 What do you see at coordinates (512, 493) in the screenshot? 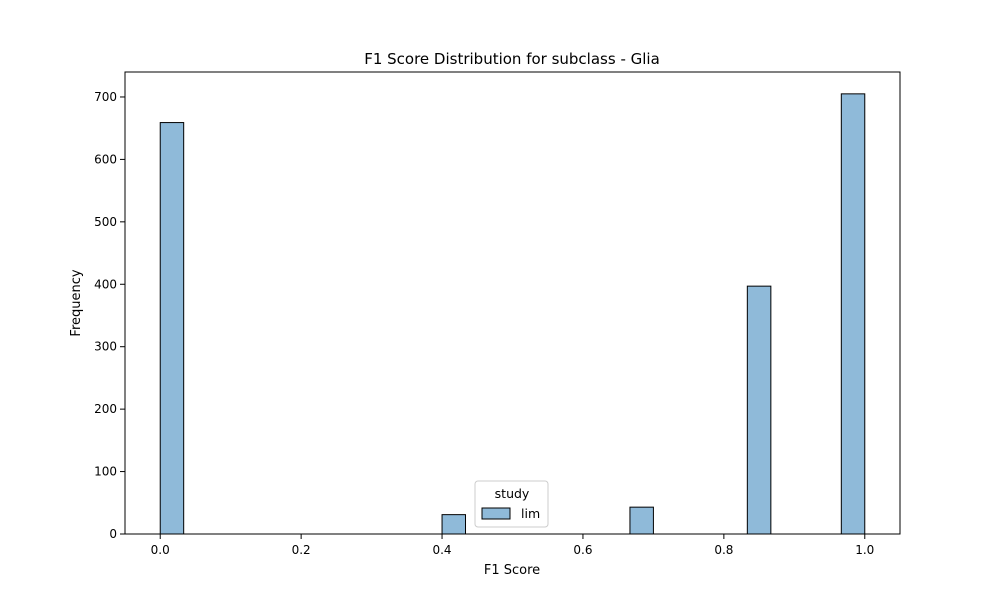
I see `legend-title: study` at bounding box center [512, 493].